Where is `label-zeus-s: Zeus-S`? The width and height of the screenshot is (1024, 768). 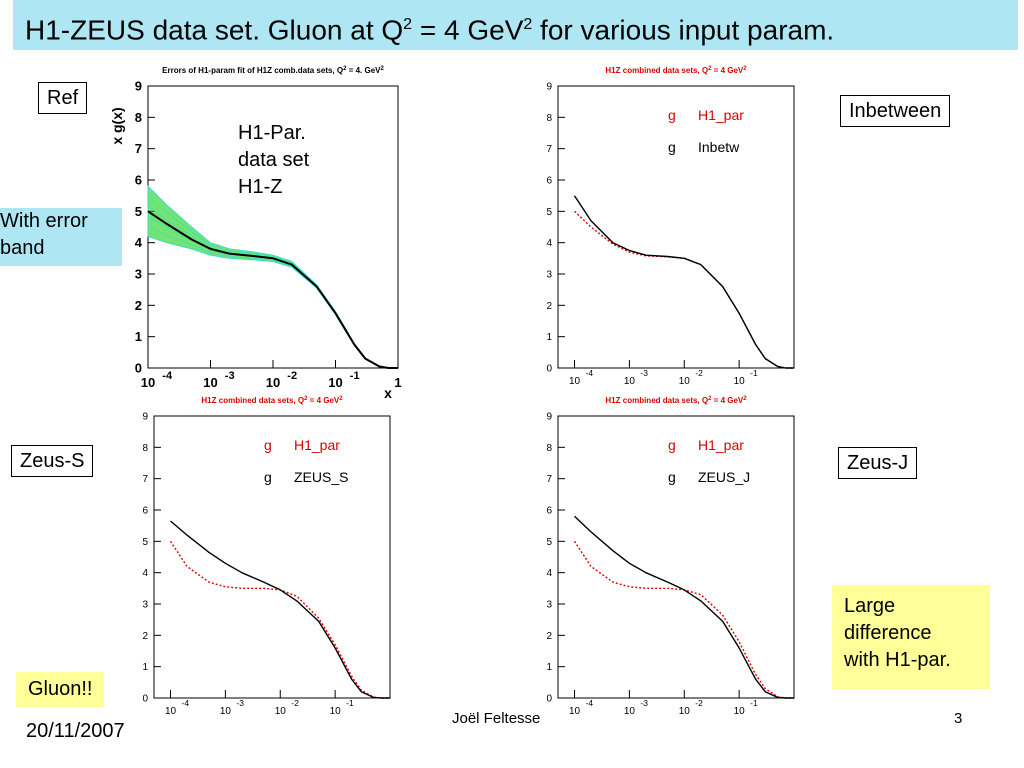 label-zeus-s: Zeus-S is located at coordinates (52, 461).